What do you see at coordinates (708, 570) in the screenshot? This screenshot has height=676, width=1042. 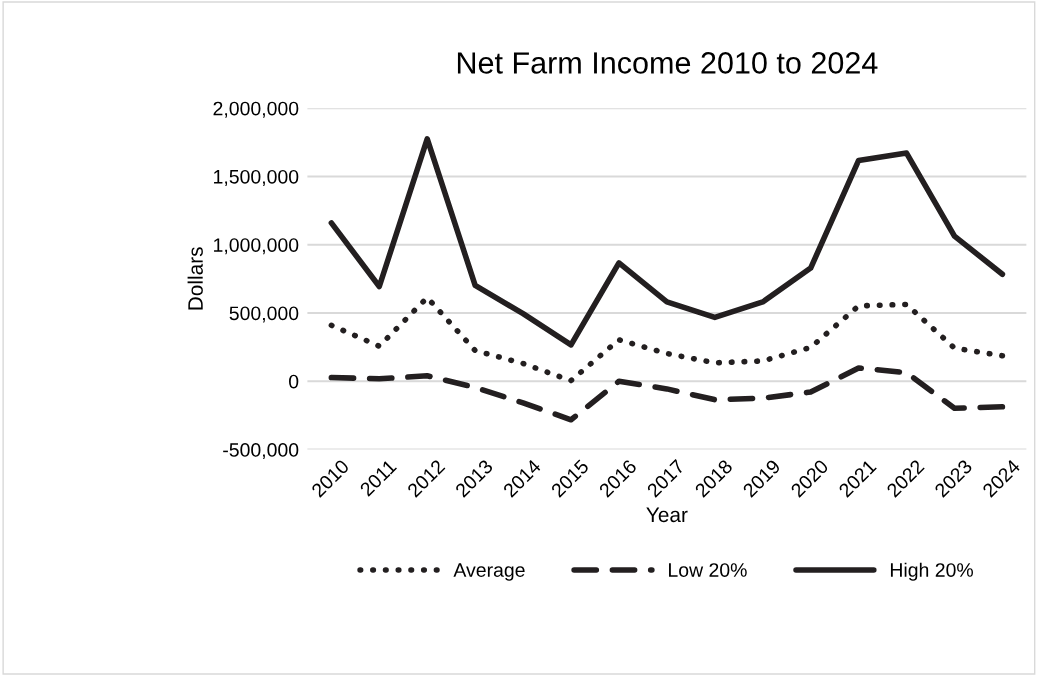 I see `legend-label: Low 20%` at bounding box center [708, 570].